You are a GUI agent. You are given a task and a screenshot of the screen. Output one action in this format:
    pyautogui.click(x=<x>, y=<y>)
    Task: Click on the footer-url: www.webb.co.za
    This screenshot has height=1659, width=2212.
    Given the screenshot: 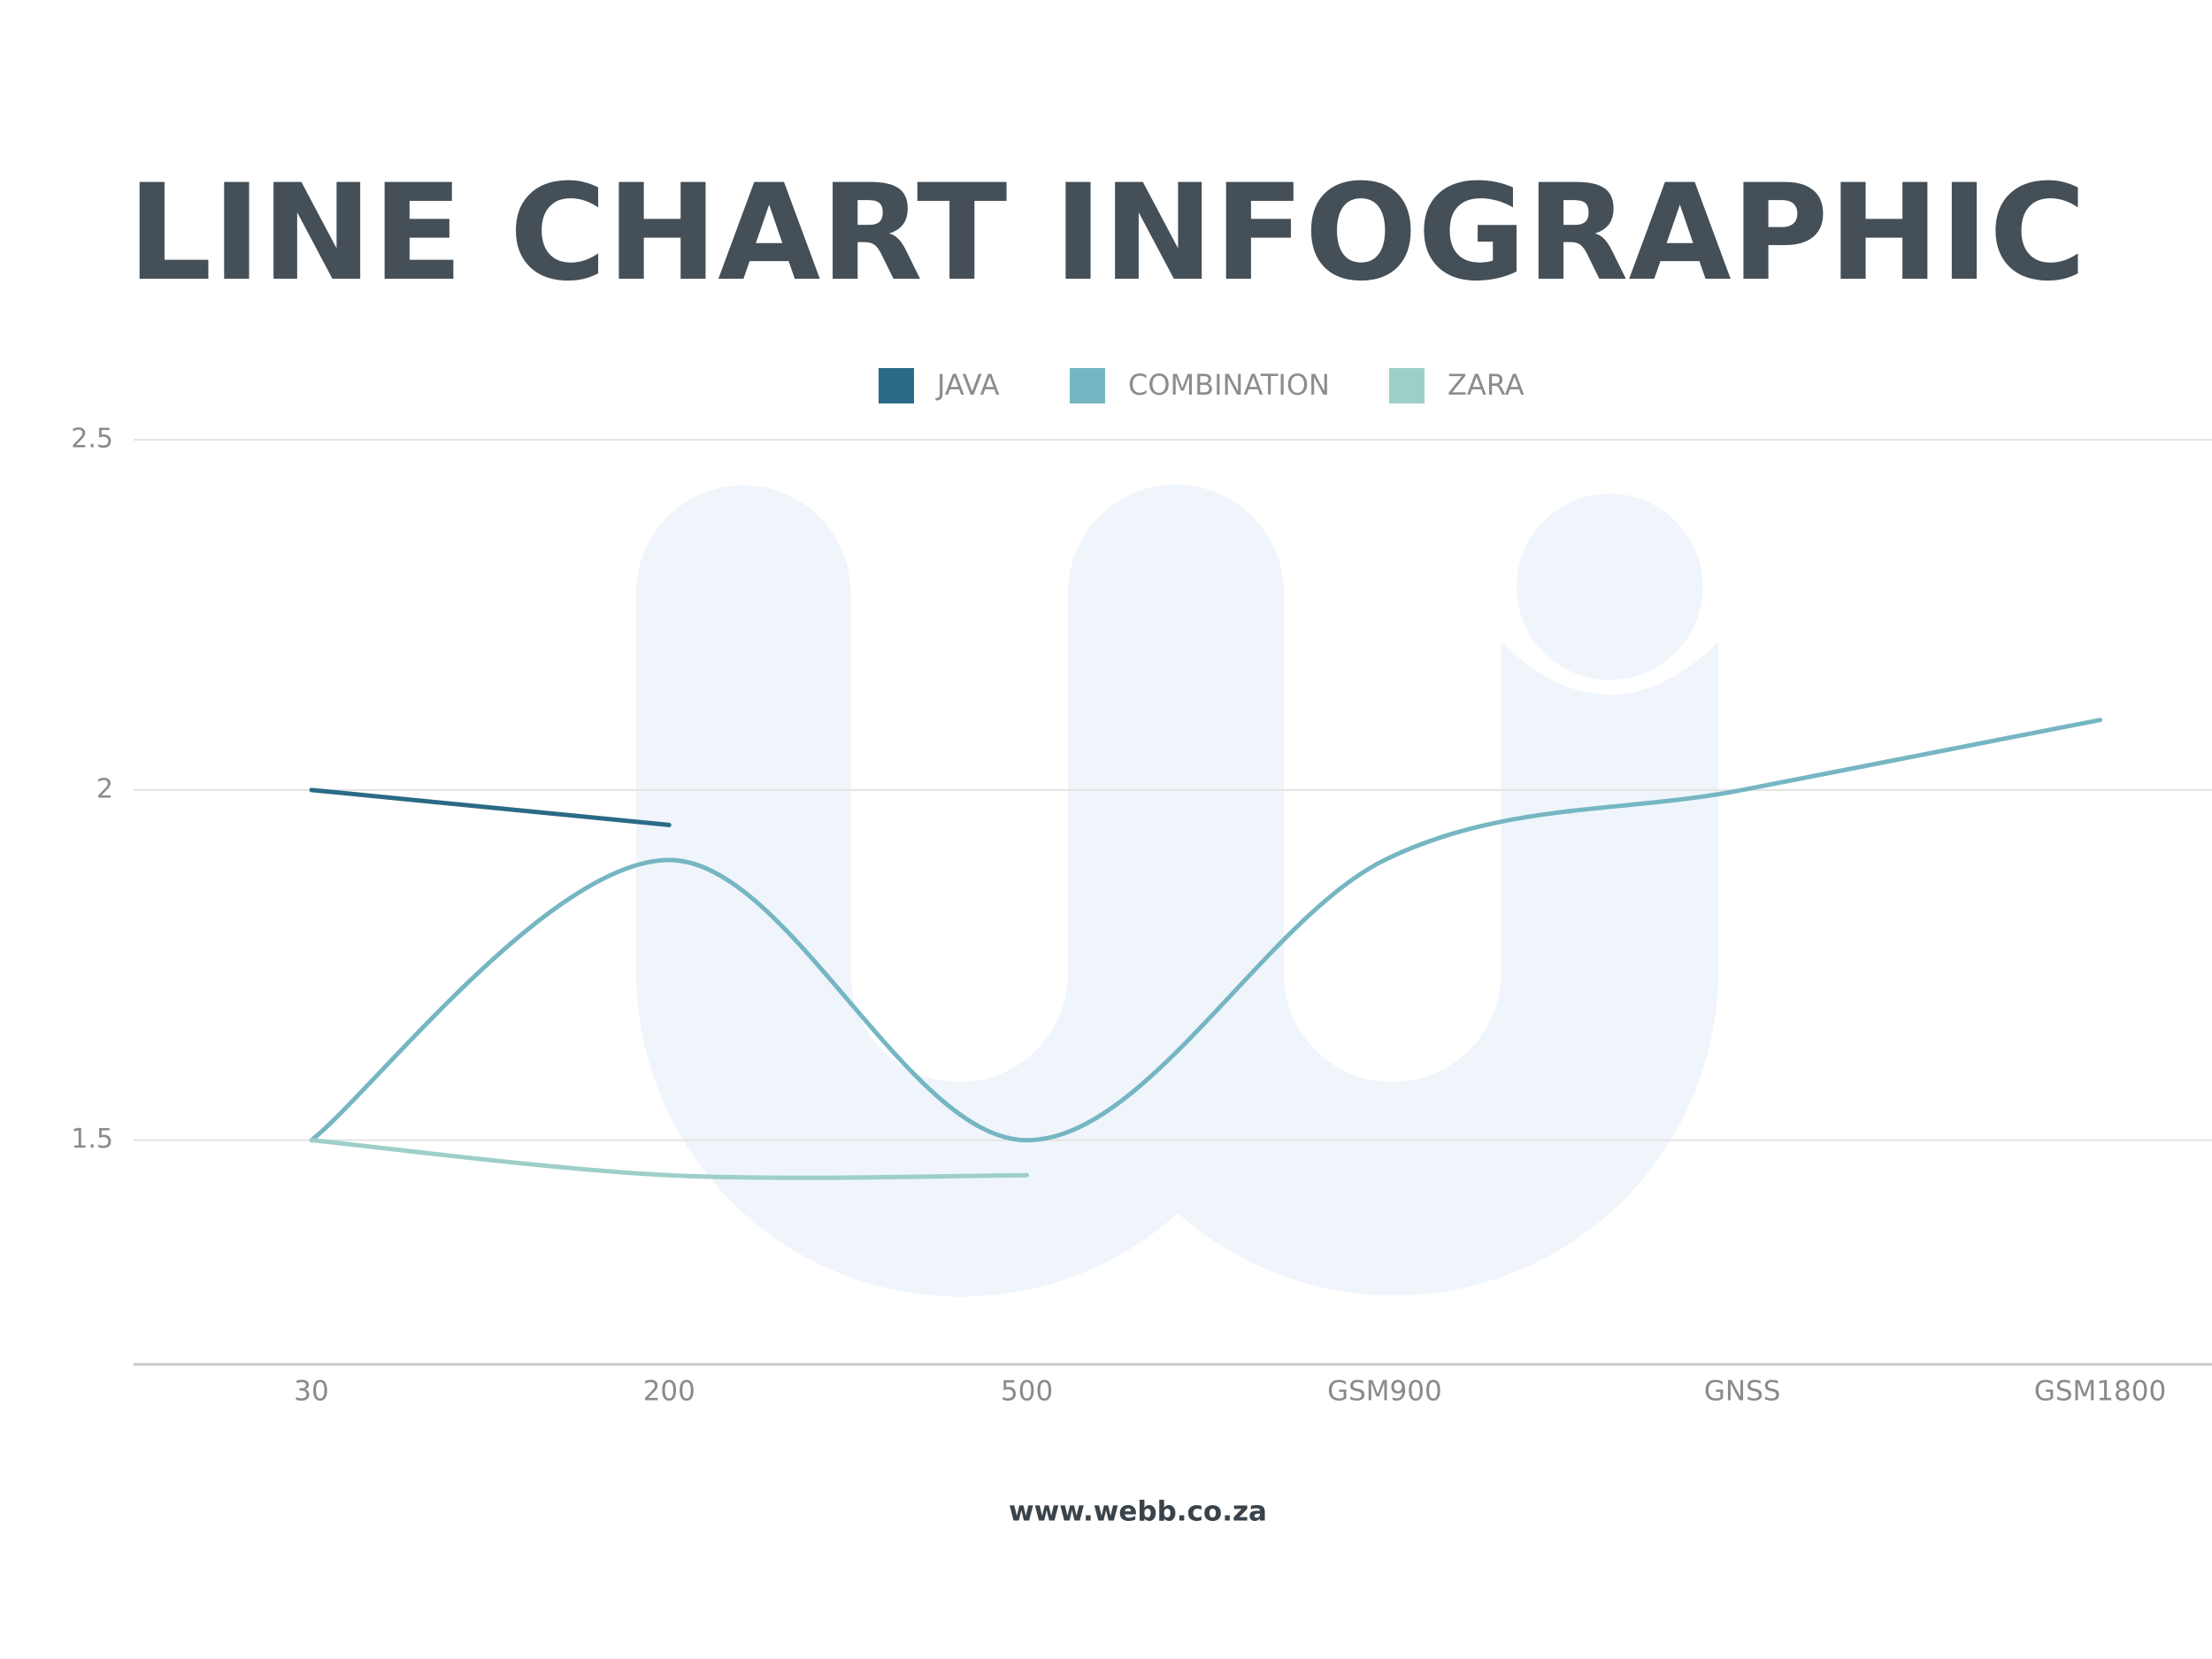 What is the action you would take?
    pyautogui.click(x=1138, y=1512)
    